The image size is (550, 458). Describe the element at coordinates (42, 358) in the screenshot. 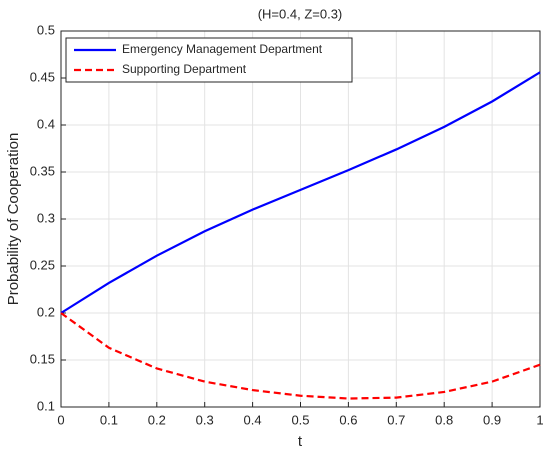

I see `y-tick-label: 0.15` at that location.